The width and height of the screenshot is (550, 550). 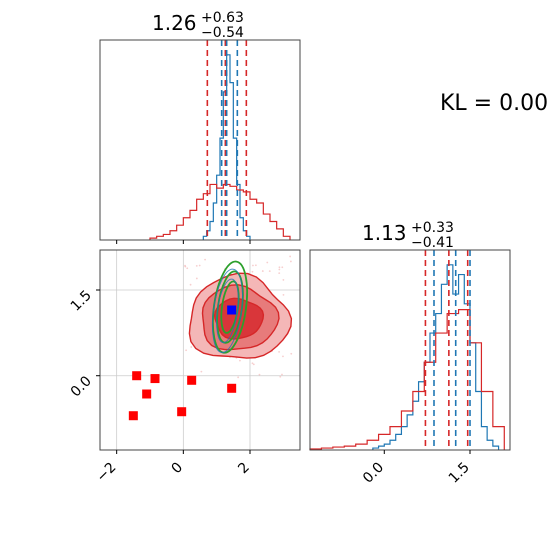 What do you see at coordinates (459, 473) in the screenshot?
I see `tick-label-p3-1: 1.5` at bounding box center [459, 473].